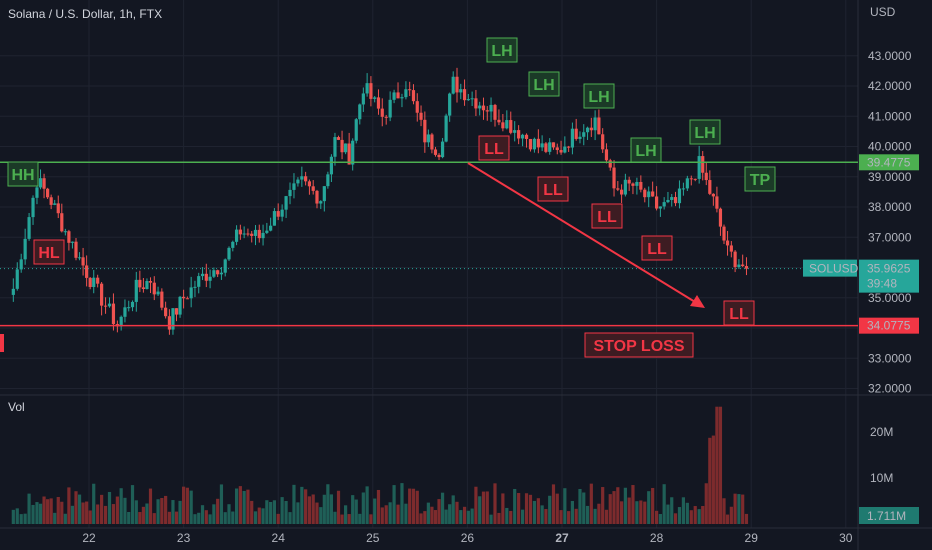 The width and height of the screenshot is (932, 550). I want to click on x-tick-label: 29, so click(752, 538).